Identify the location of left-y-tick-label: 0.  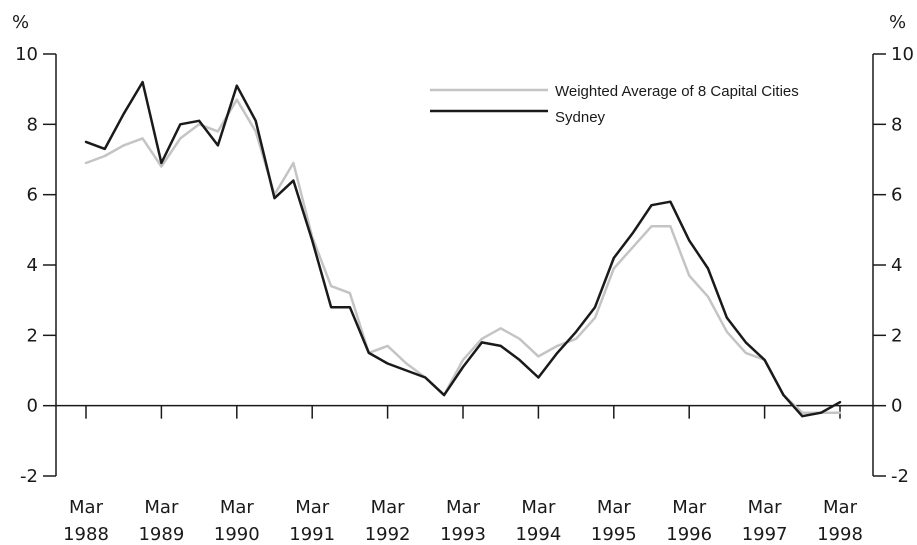
(32, 406).